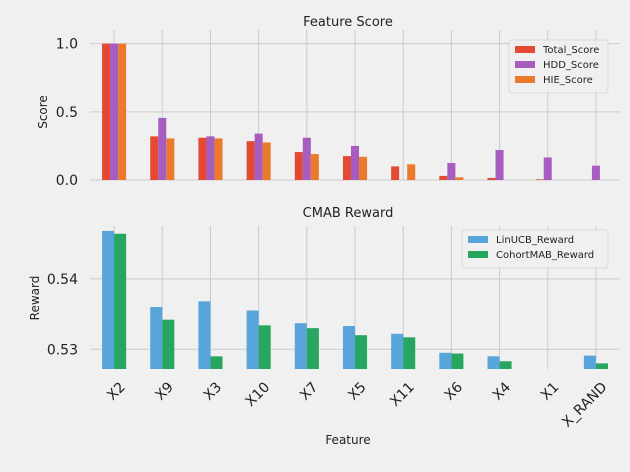 The width and height of the screenshot is (630, 472). What do you see at coordinates (397, 351) in the screenshot?
I see `bar-linucb-reward-x11` at bounding box center [397, 351].